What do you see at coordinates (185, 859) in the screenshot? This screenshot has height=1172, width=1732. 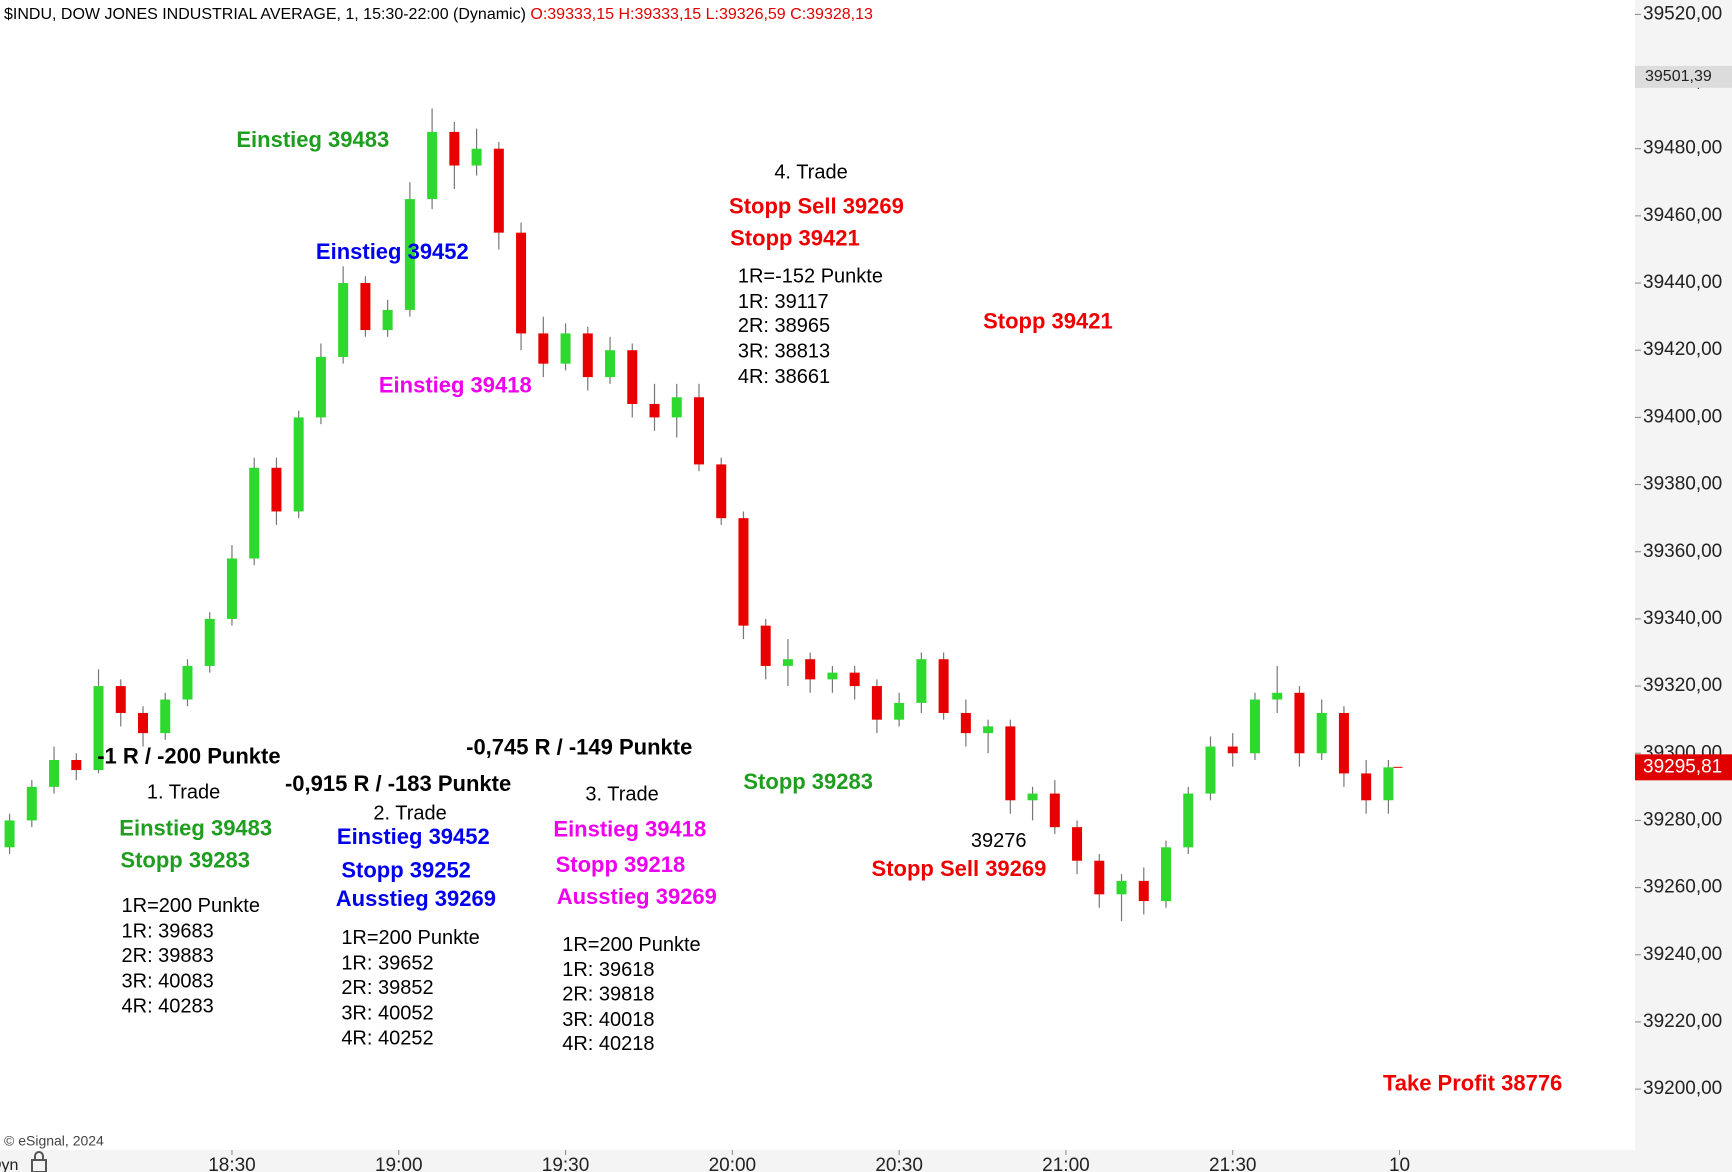 I see `annotation: Stopp 39283` at bounding box center [185, 859].